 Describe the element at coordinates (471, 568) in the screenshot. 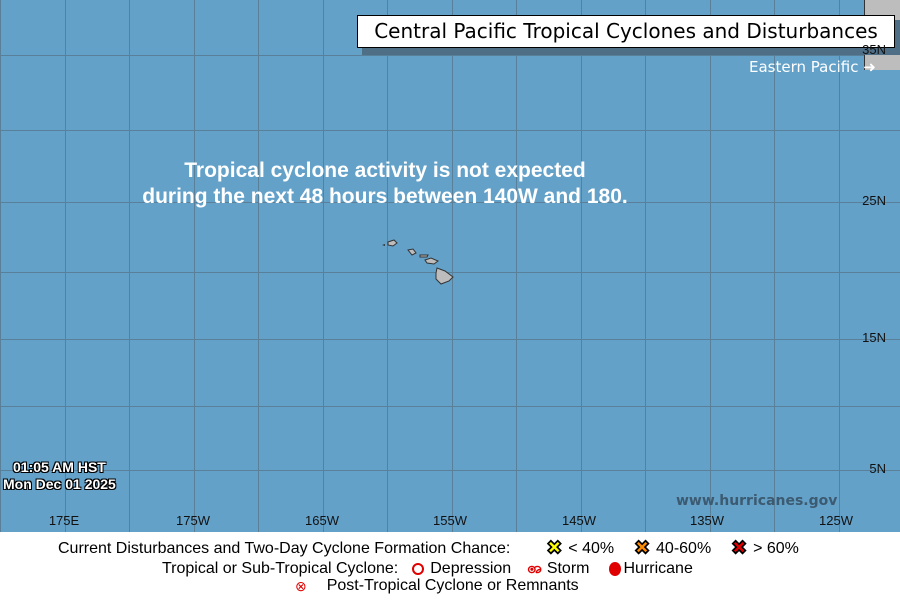

I see `depression-label: Depression` at that location.